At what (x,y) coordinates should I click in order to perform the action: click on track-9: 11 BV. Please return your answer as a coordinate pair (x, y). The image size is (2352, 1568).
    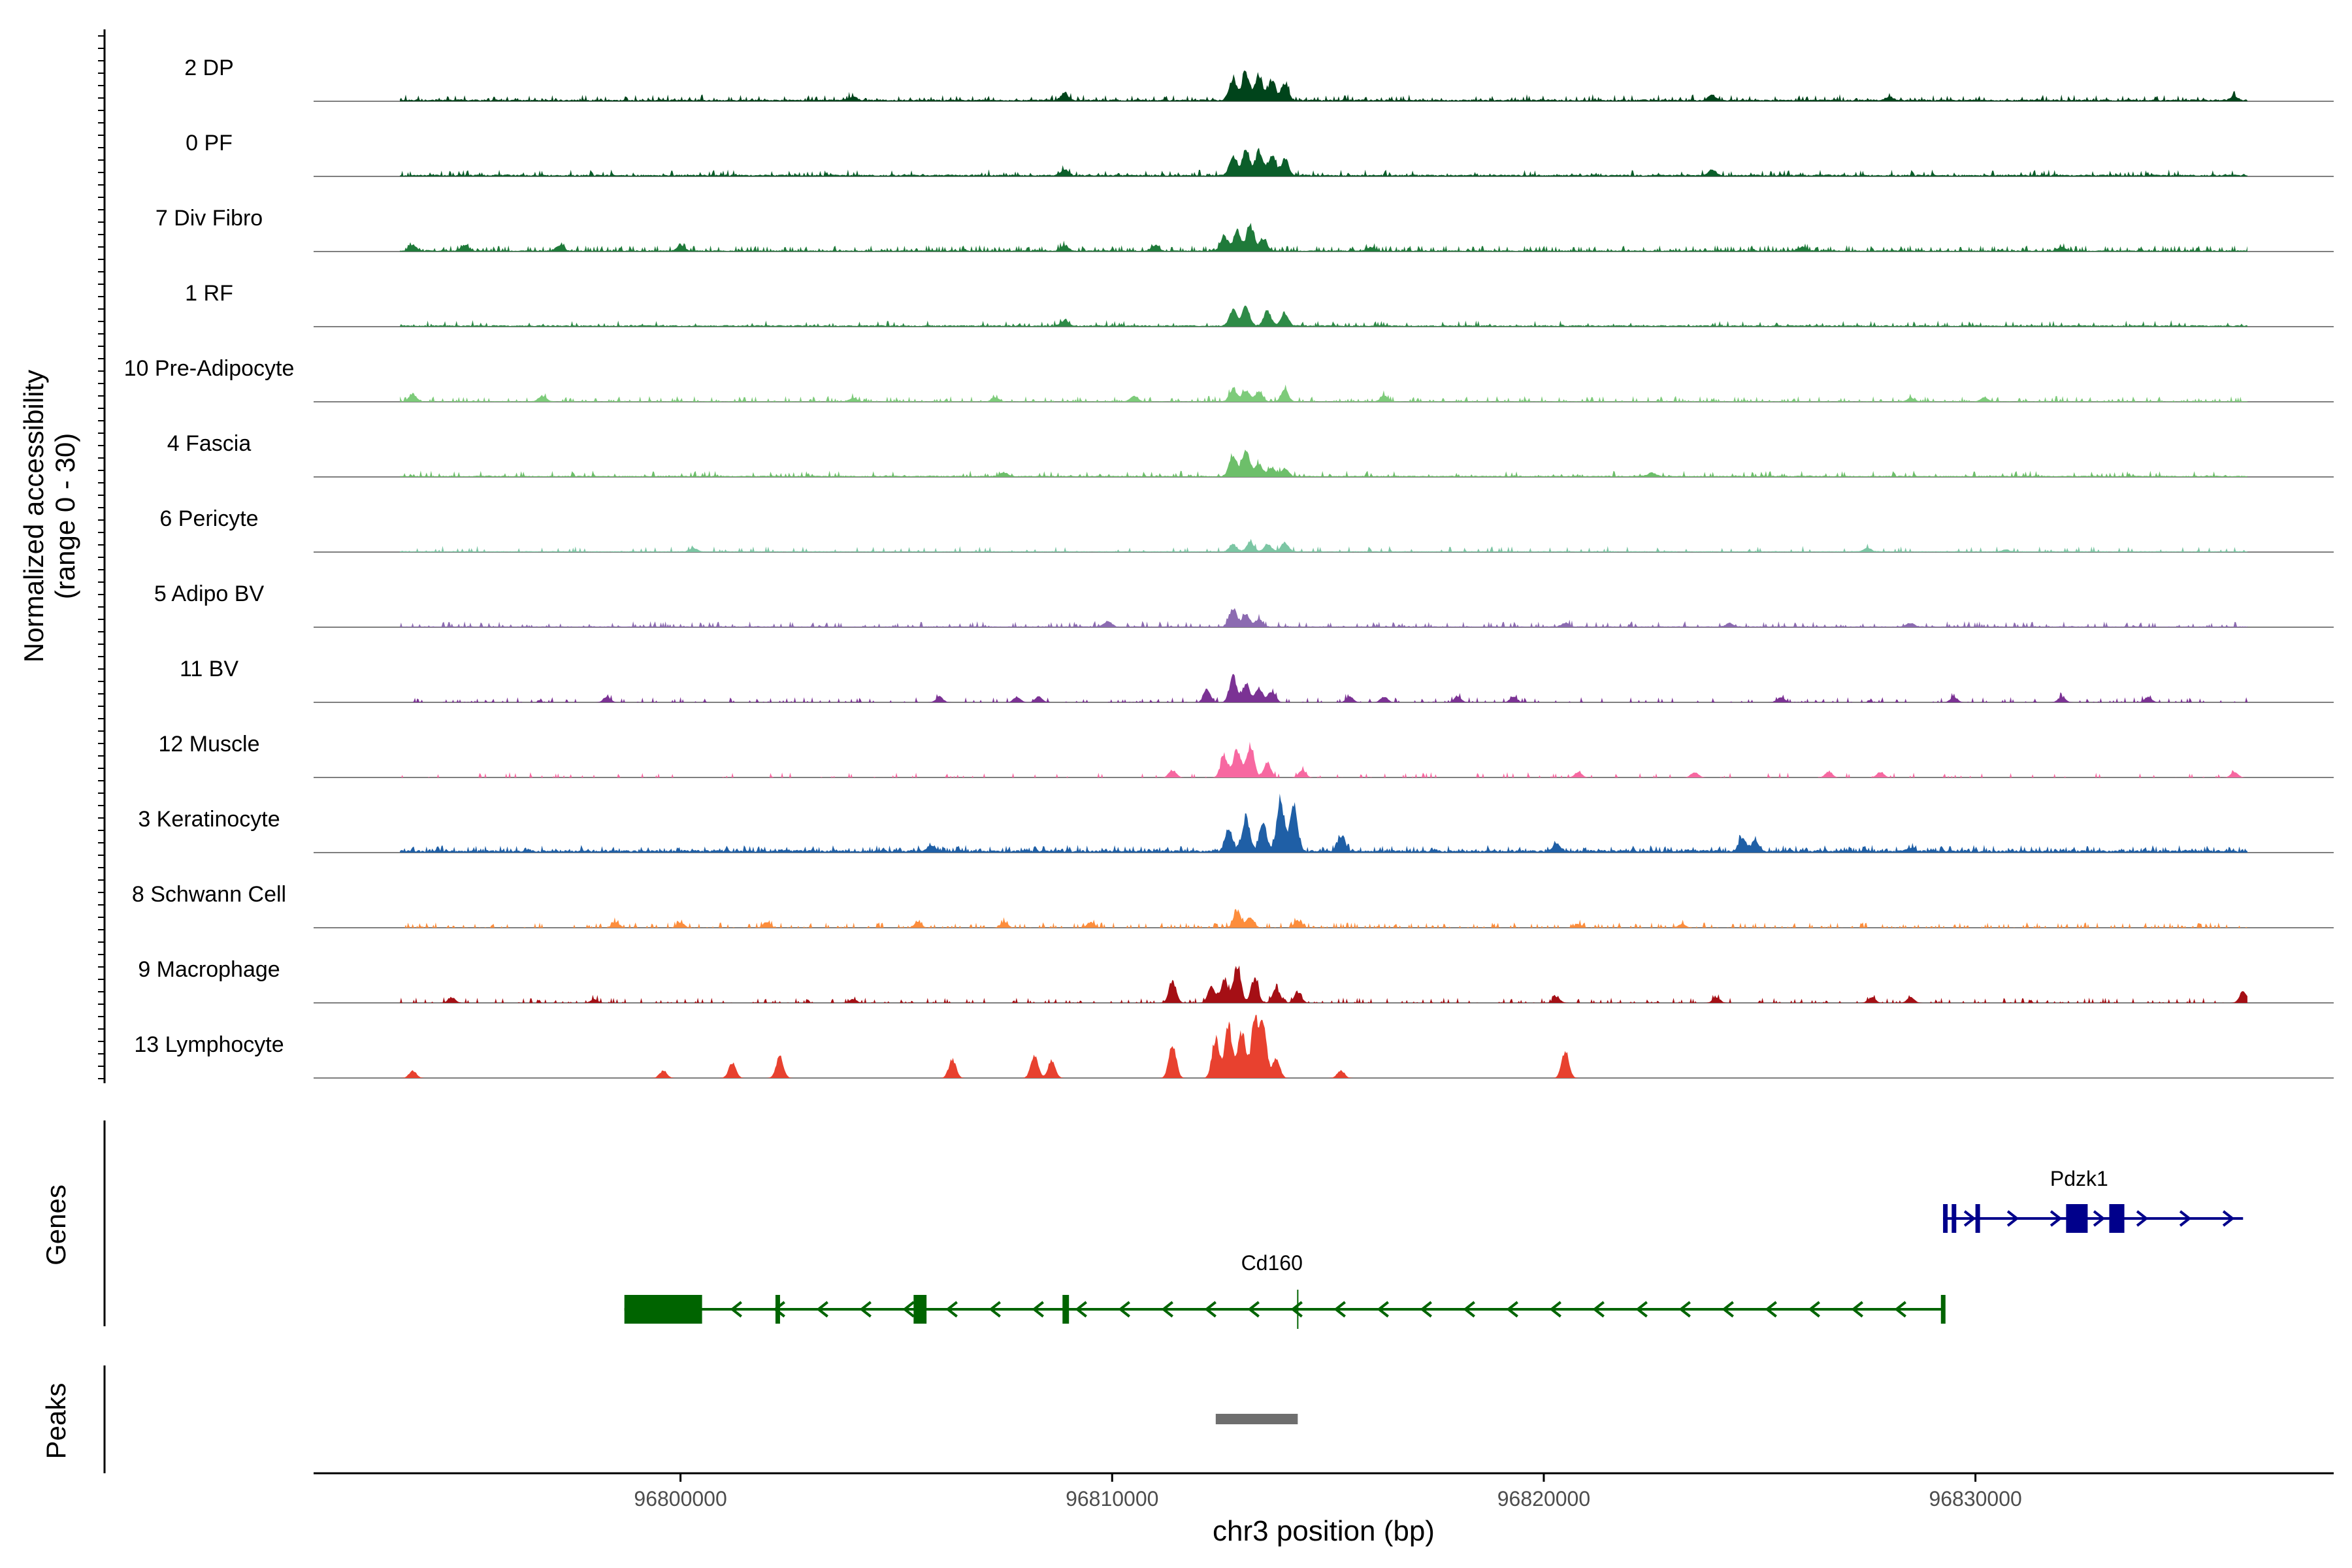
    Looking at the image, I should click on (1257, 680).